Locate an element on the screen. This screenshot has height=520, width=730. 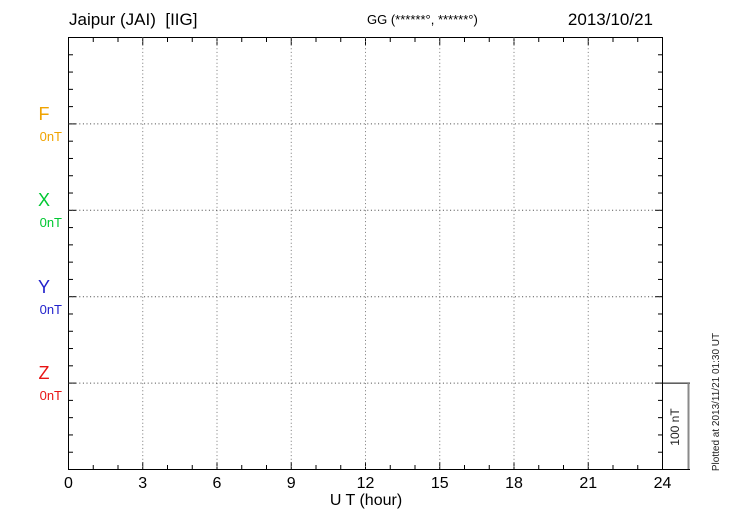
series-label-f: F is located at coordinates (44, 114).